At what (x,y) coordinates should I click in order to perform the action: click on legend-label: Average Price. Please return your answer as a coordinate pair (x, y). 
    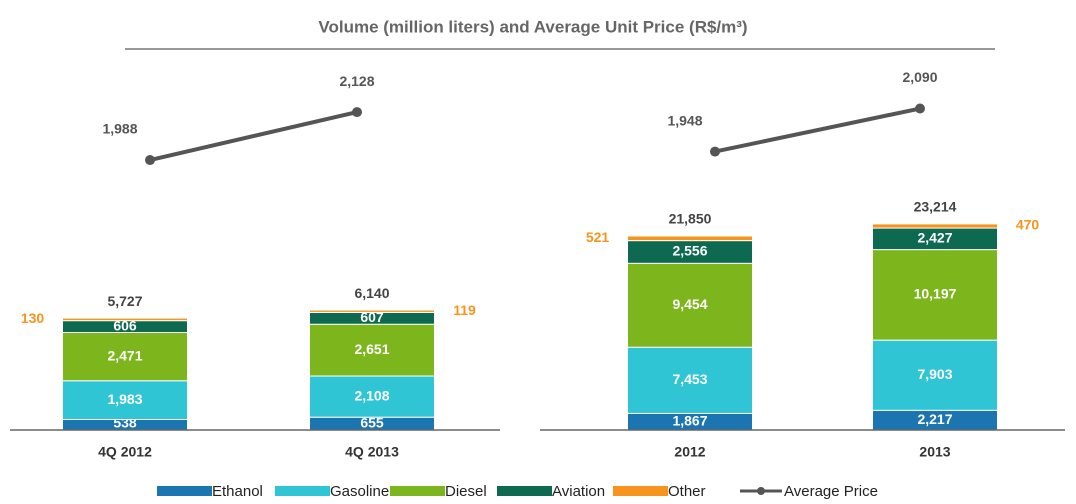
    Looking at the image, I should click on (831, 491).